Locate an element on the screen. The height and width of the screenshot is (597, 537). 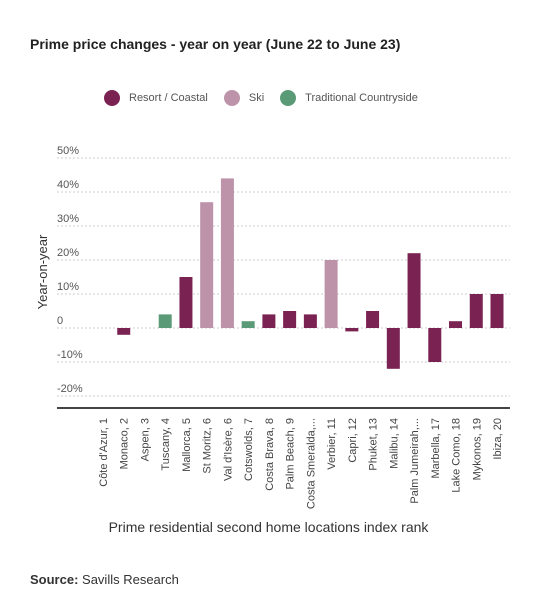
x-tick-label: Aspen, 3 is located at coordinates (145, 439).